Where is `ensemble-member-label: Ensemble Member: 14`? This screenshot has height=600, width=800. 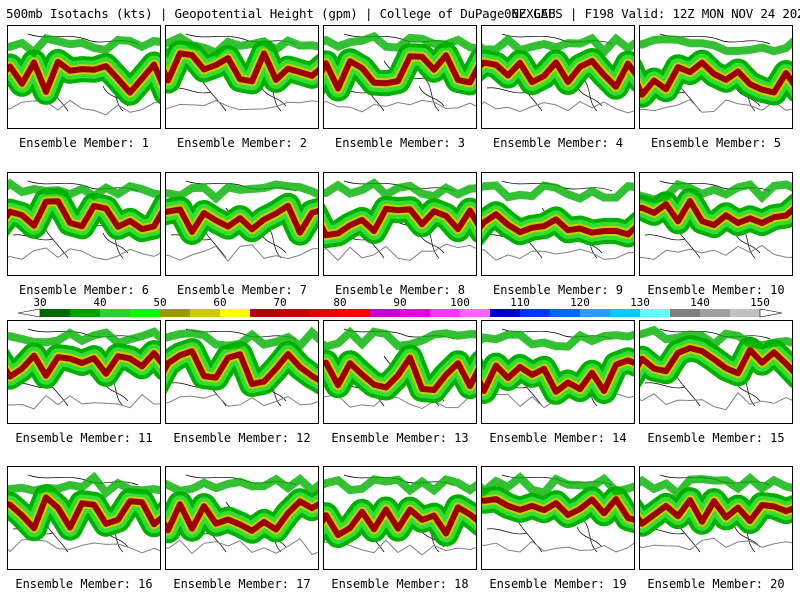
ensemble-member-label: Ensemble Member: 14 is located at coordinates (558, 438).